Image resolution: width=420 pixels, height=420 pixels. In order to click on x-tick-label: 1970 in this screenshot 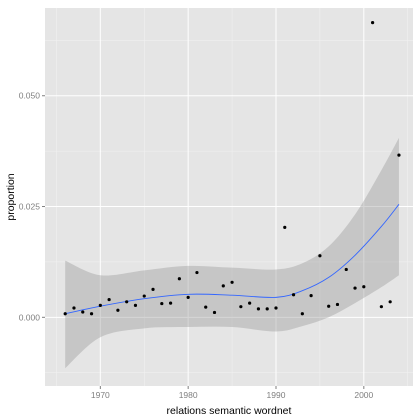, I will do `click(100, 395)`.